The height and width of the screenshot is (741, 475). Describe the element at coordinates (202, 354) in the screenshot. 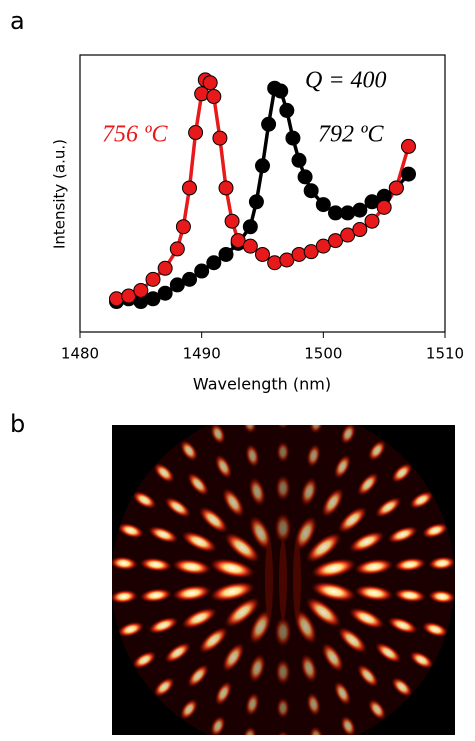

I see `x-tick-label: 1490` at that location.